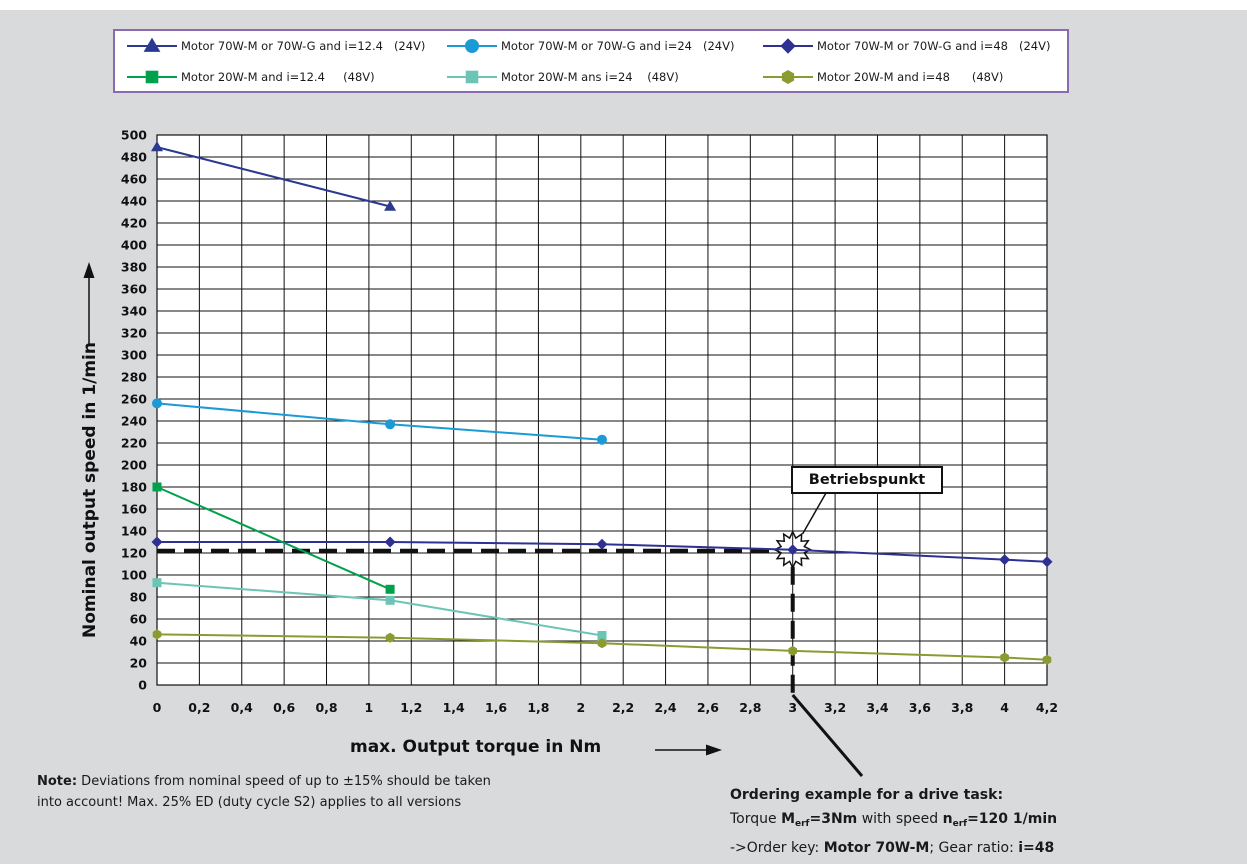  Describe the element at coordinates (89, 270) in the screenshot. I see `y-arrow-head` at that location.